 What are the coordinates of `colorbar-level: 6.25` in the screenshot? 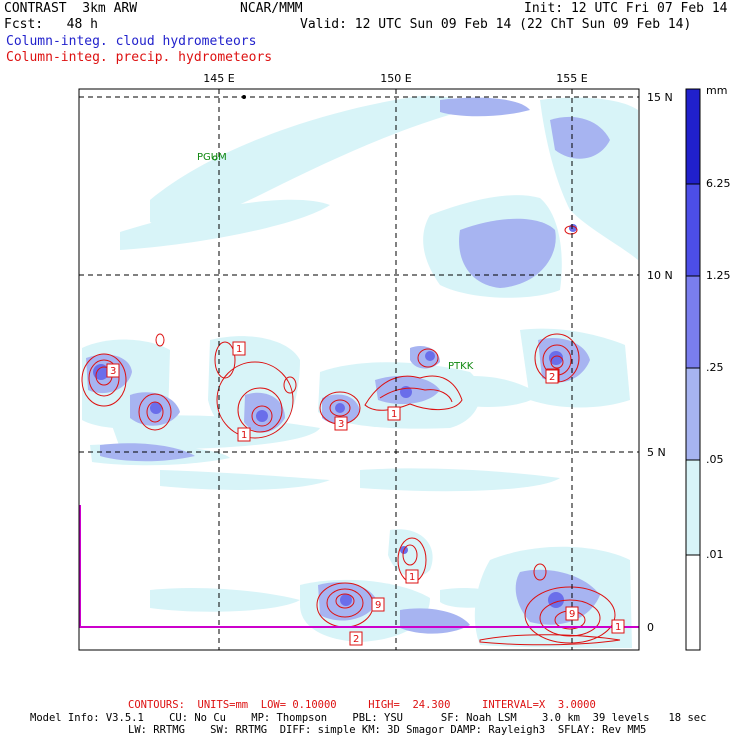 It's located at (718, 183).